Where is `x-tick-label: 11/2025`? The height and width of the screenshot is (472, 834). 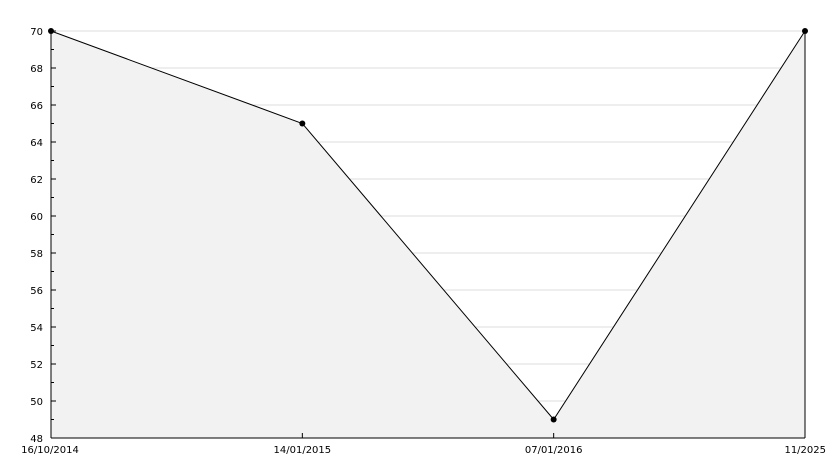 x-tick-label: 11/2025 is located at coordinates (805, 450).